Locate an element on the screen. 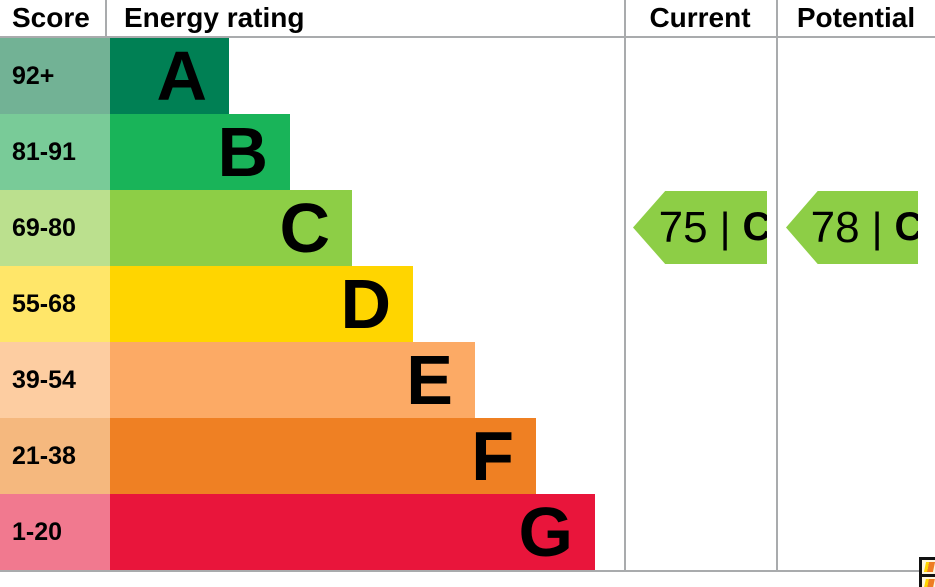 This screenshot has height=587, width=935. rating-band-row: 69-80 C is located at coordinates (312, 228).